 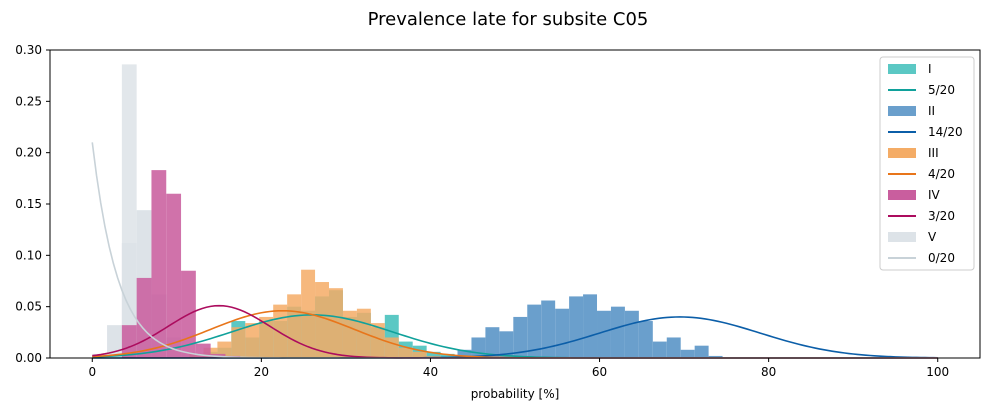 I want to click on legend-label: V, so click(x=932, y=237).